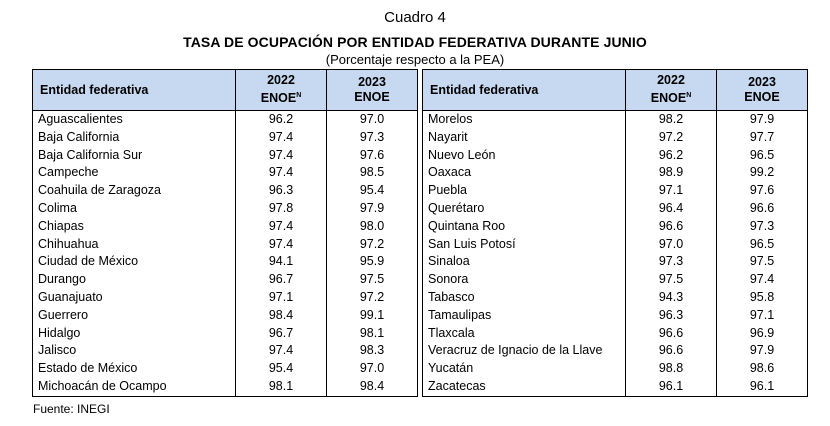 The image size is (830, 426). Describe the element at coordinates (134, 137) in the screenshot. I see `entity-name-cell: Baja California` at that location.